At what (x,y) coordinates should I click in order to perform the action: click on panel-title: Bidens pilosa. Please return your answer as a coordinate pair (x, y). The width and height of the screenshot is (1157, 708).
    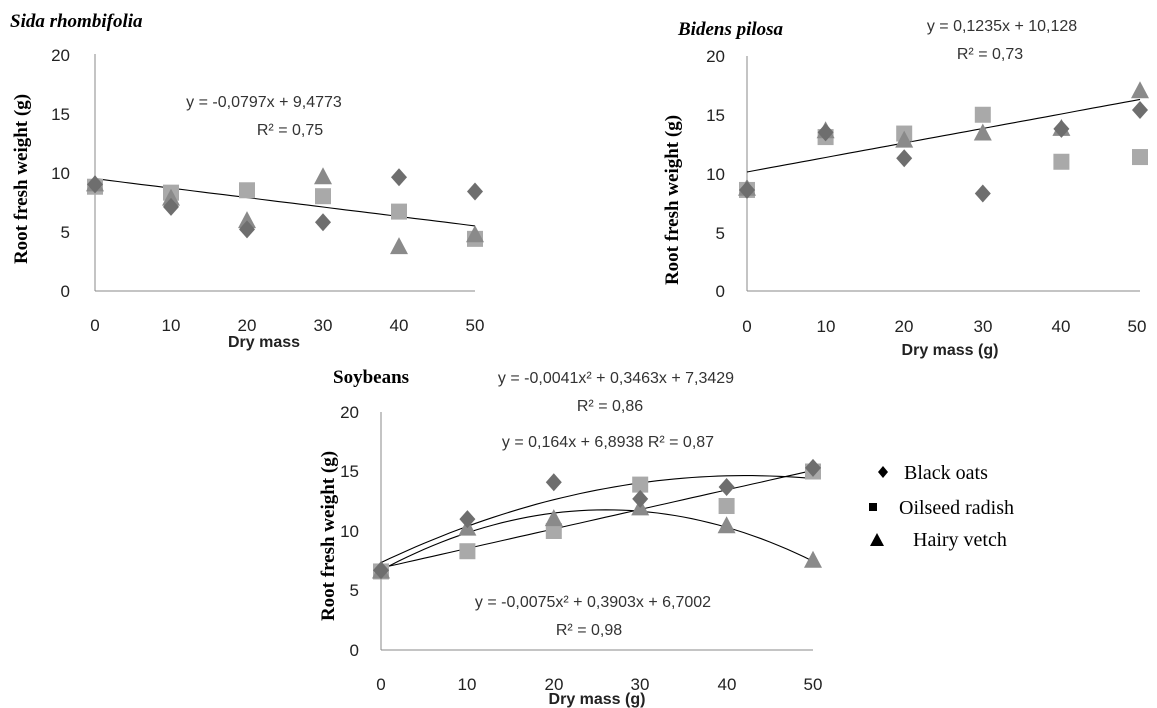
    Looking at the image, I should click on (730, 29).